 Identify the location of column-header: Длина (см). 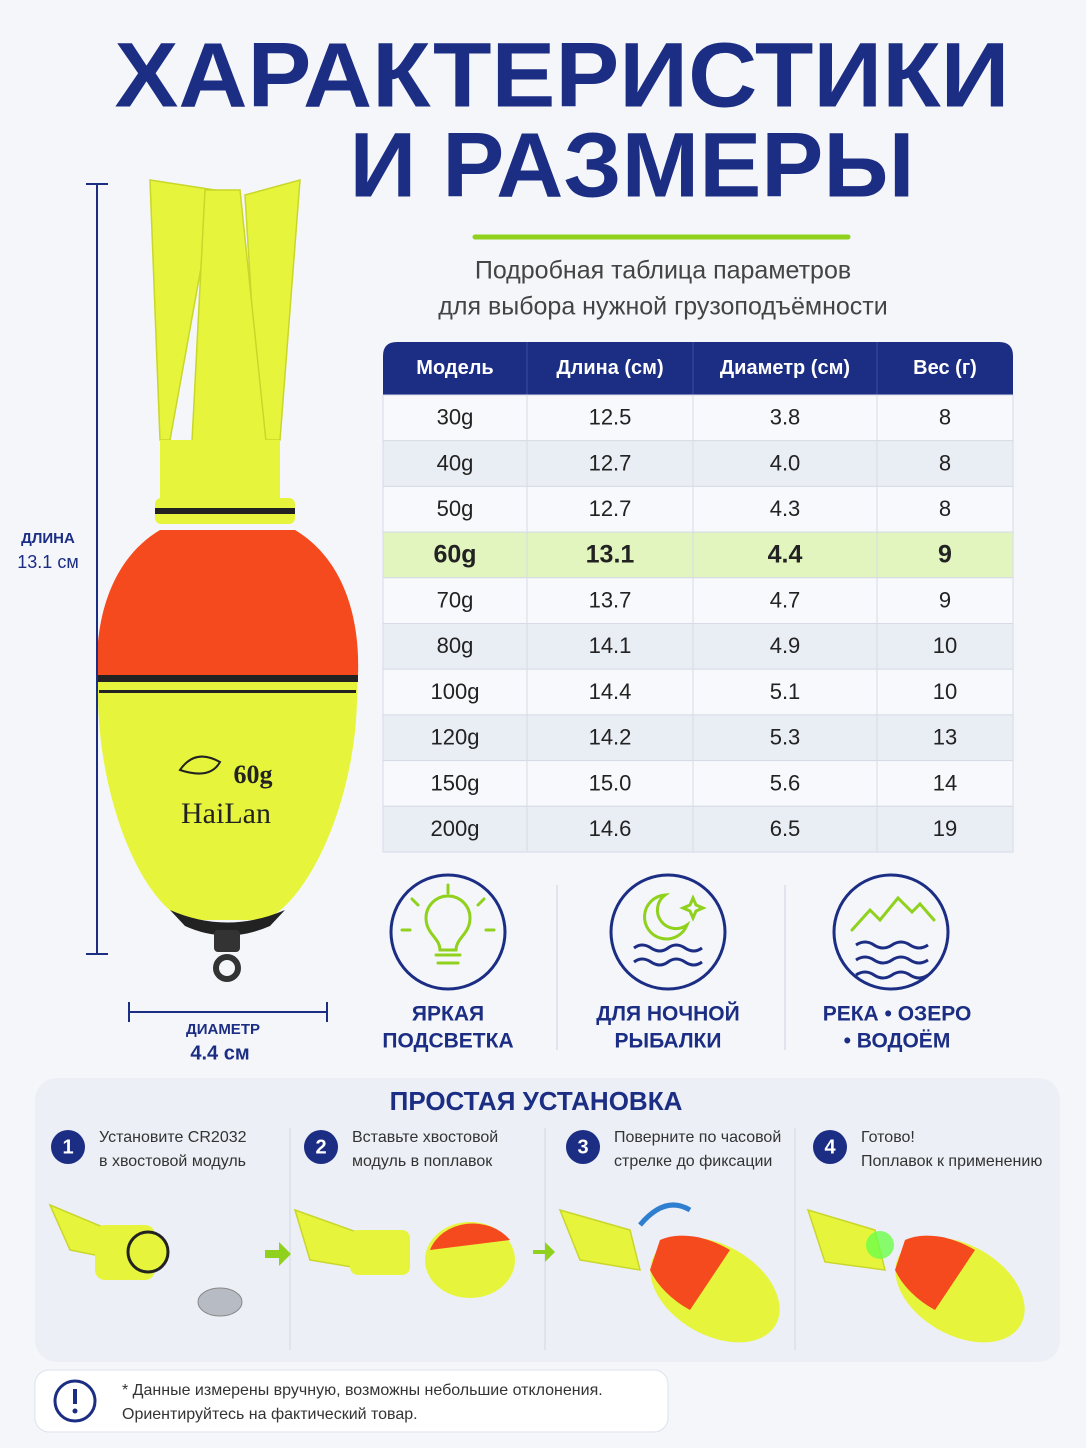
(609, 368).